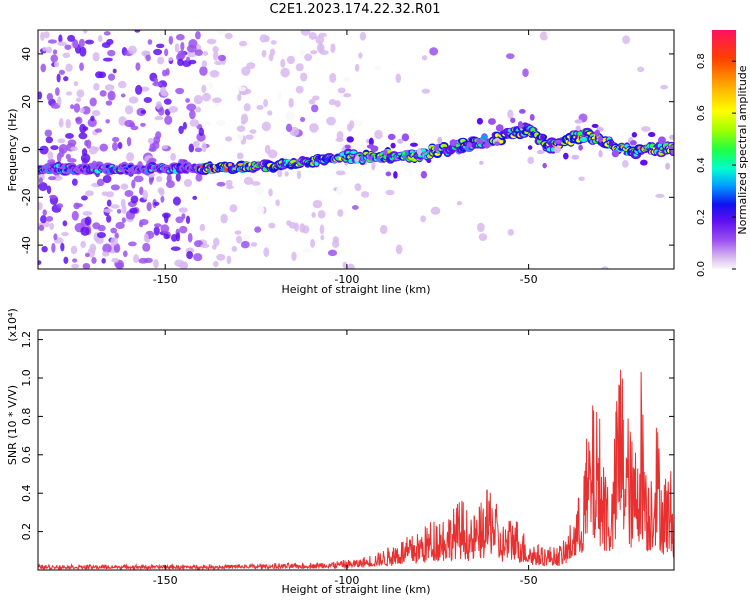  I want to click on snr-x-axis-label: Height of straight line (km), so click(355, 589).